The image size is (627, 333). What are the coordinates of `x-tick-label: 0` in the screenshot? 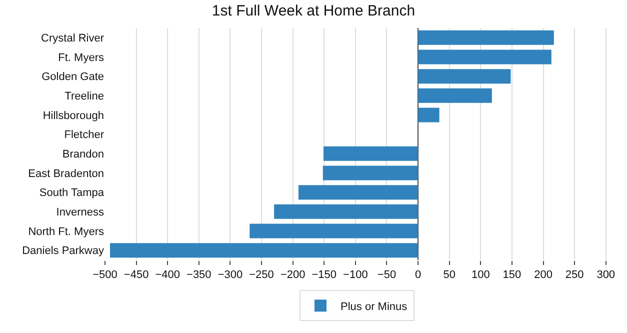 It's located at (418, 275).